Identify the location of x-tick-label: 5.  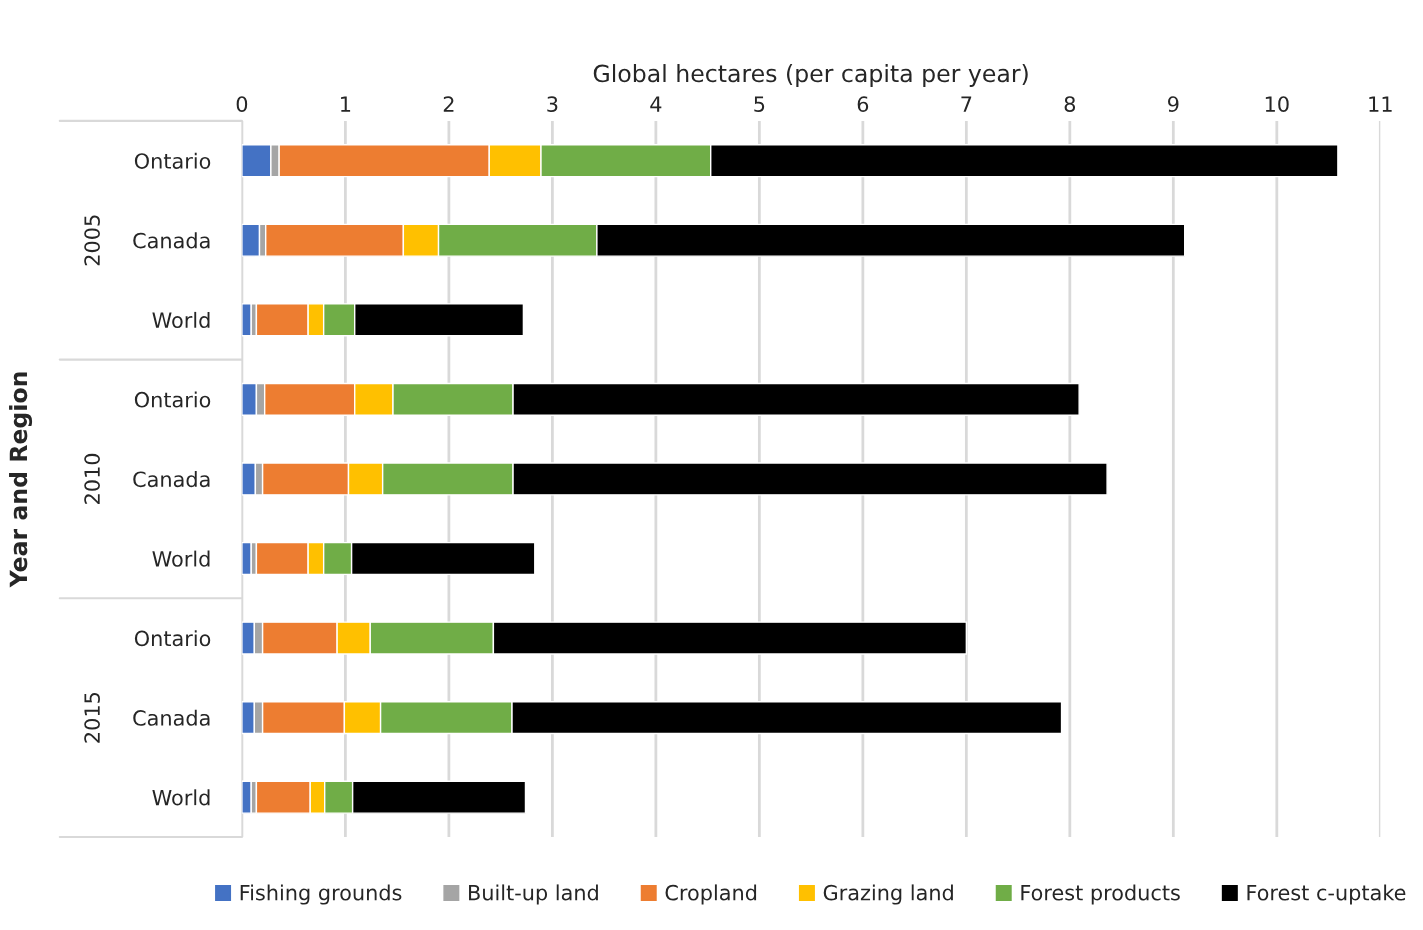
(759, 104).